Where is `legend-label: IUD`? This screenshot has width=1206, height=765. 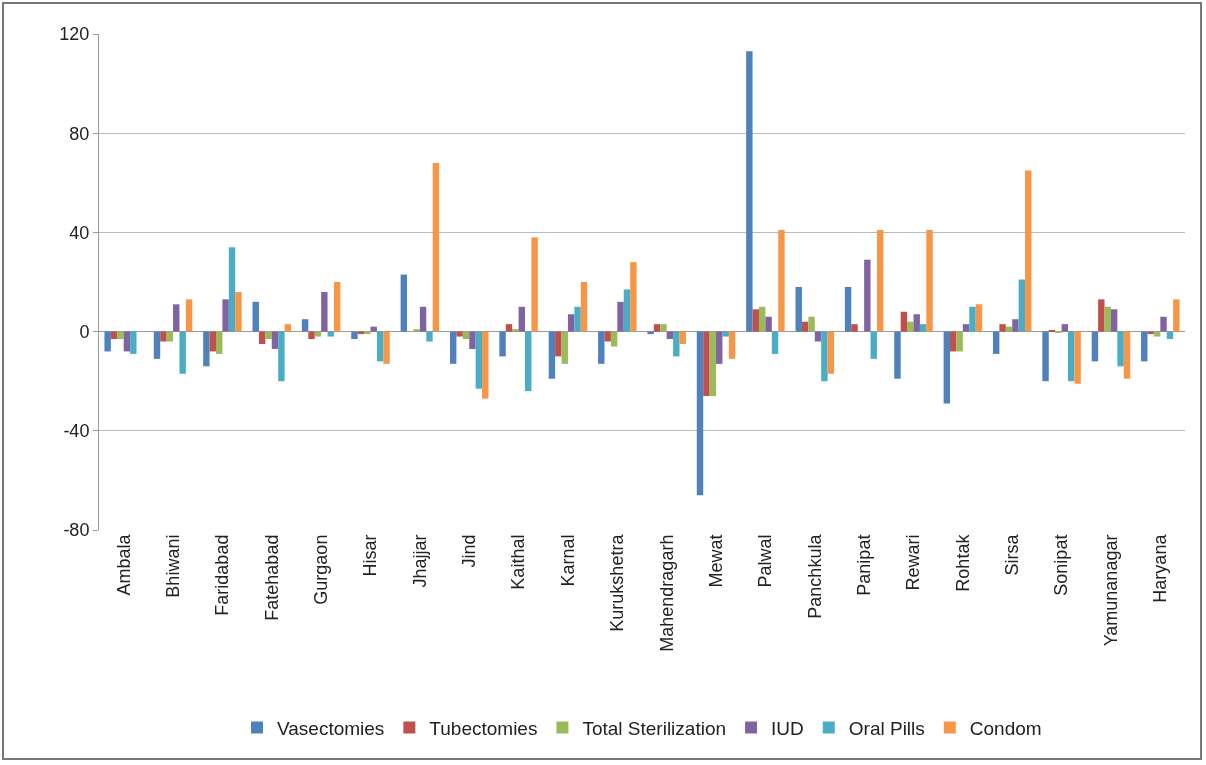 legend-label: IUD is located at coordinates (787, 728).